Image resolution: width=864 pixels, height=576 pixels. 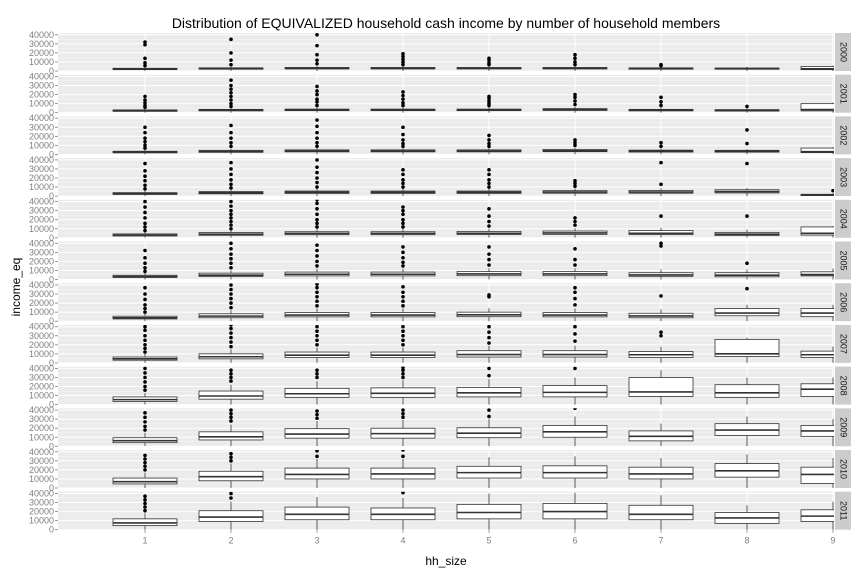 What do you see at coordinates (51, 113) in the screenshot?
I see `y-tick-label: 0` at bounding box center [51, 113].